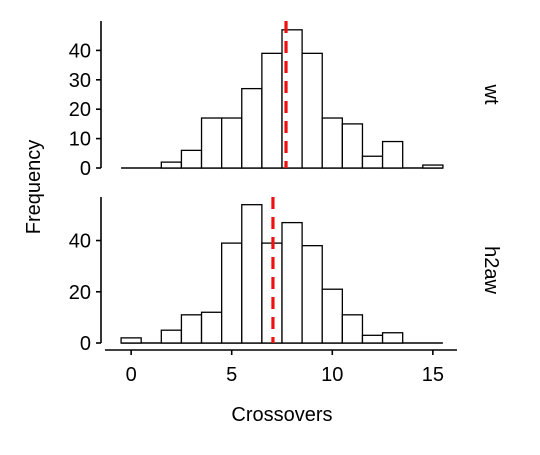 Image resolution: width=540 pixels, height=455 pixels. Describe the element at coordinates (491, 270) in the screenshot. I see `facet-strip-label: h2aw` at that location.